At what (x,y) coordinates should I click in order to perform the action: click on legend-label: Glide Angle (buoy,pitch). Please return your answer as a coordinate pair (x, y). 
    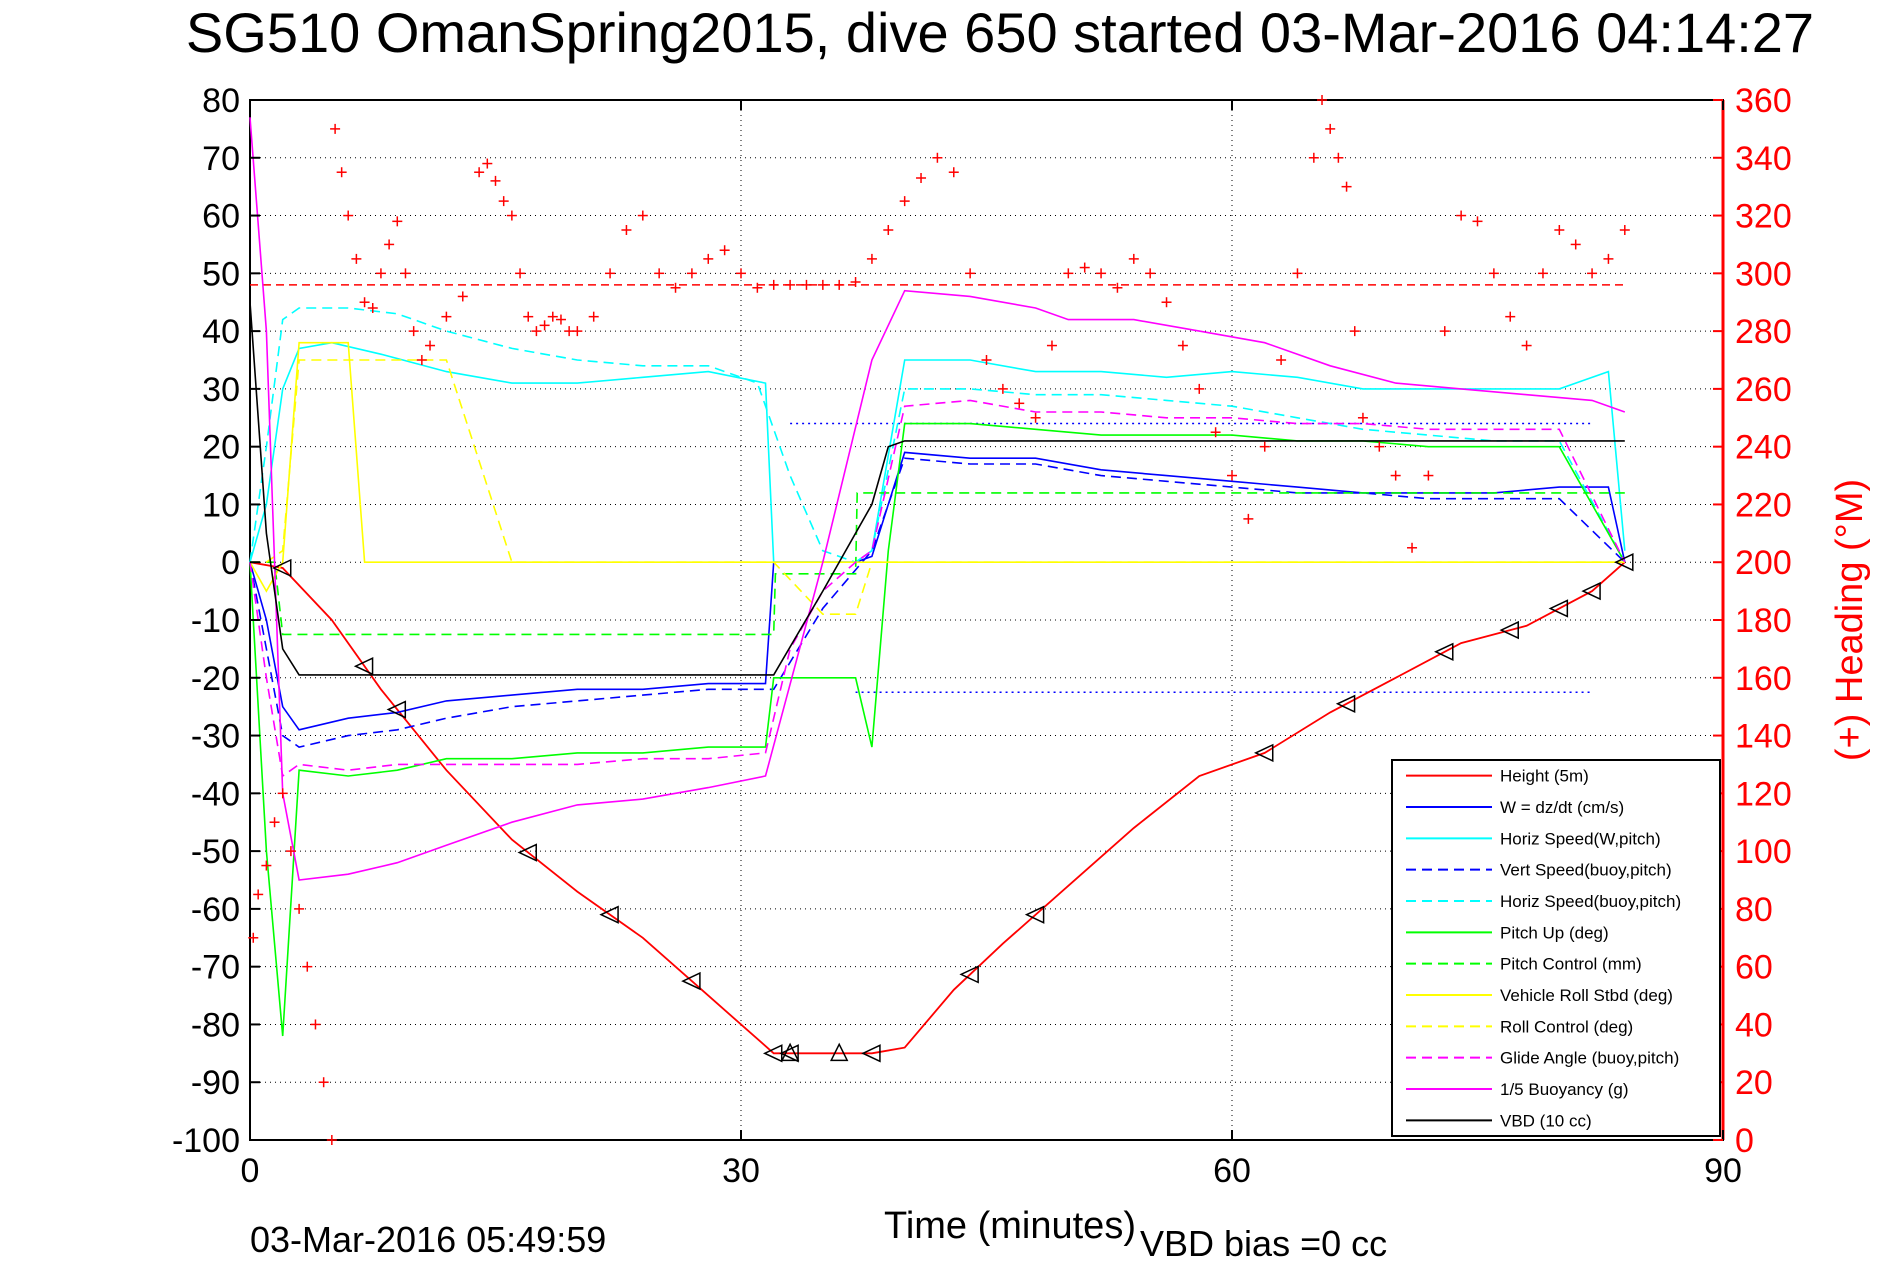
    Looking at the image, I should click on (1589, 1058).